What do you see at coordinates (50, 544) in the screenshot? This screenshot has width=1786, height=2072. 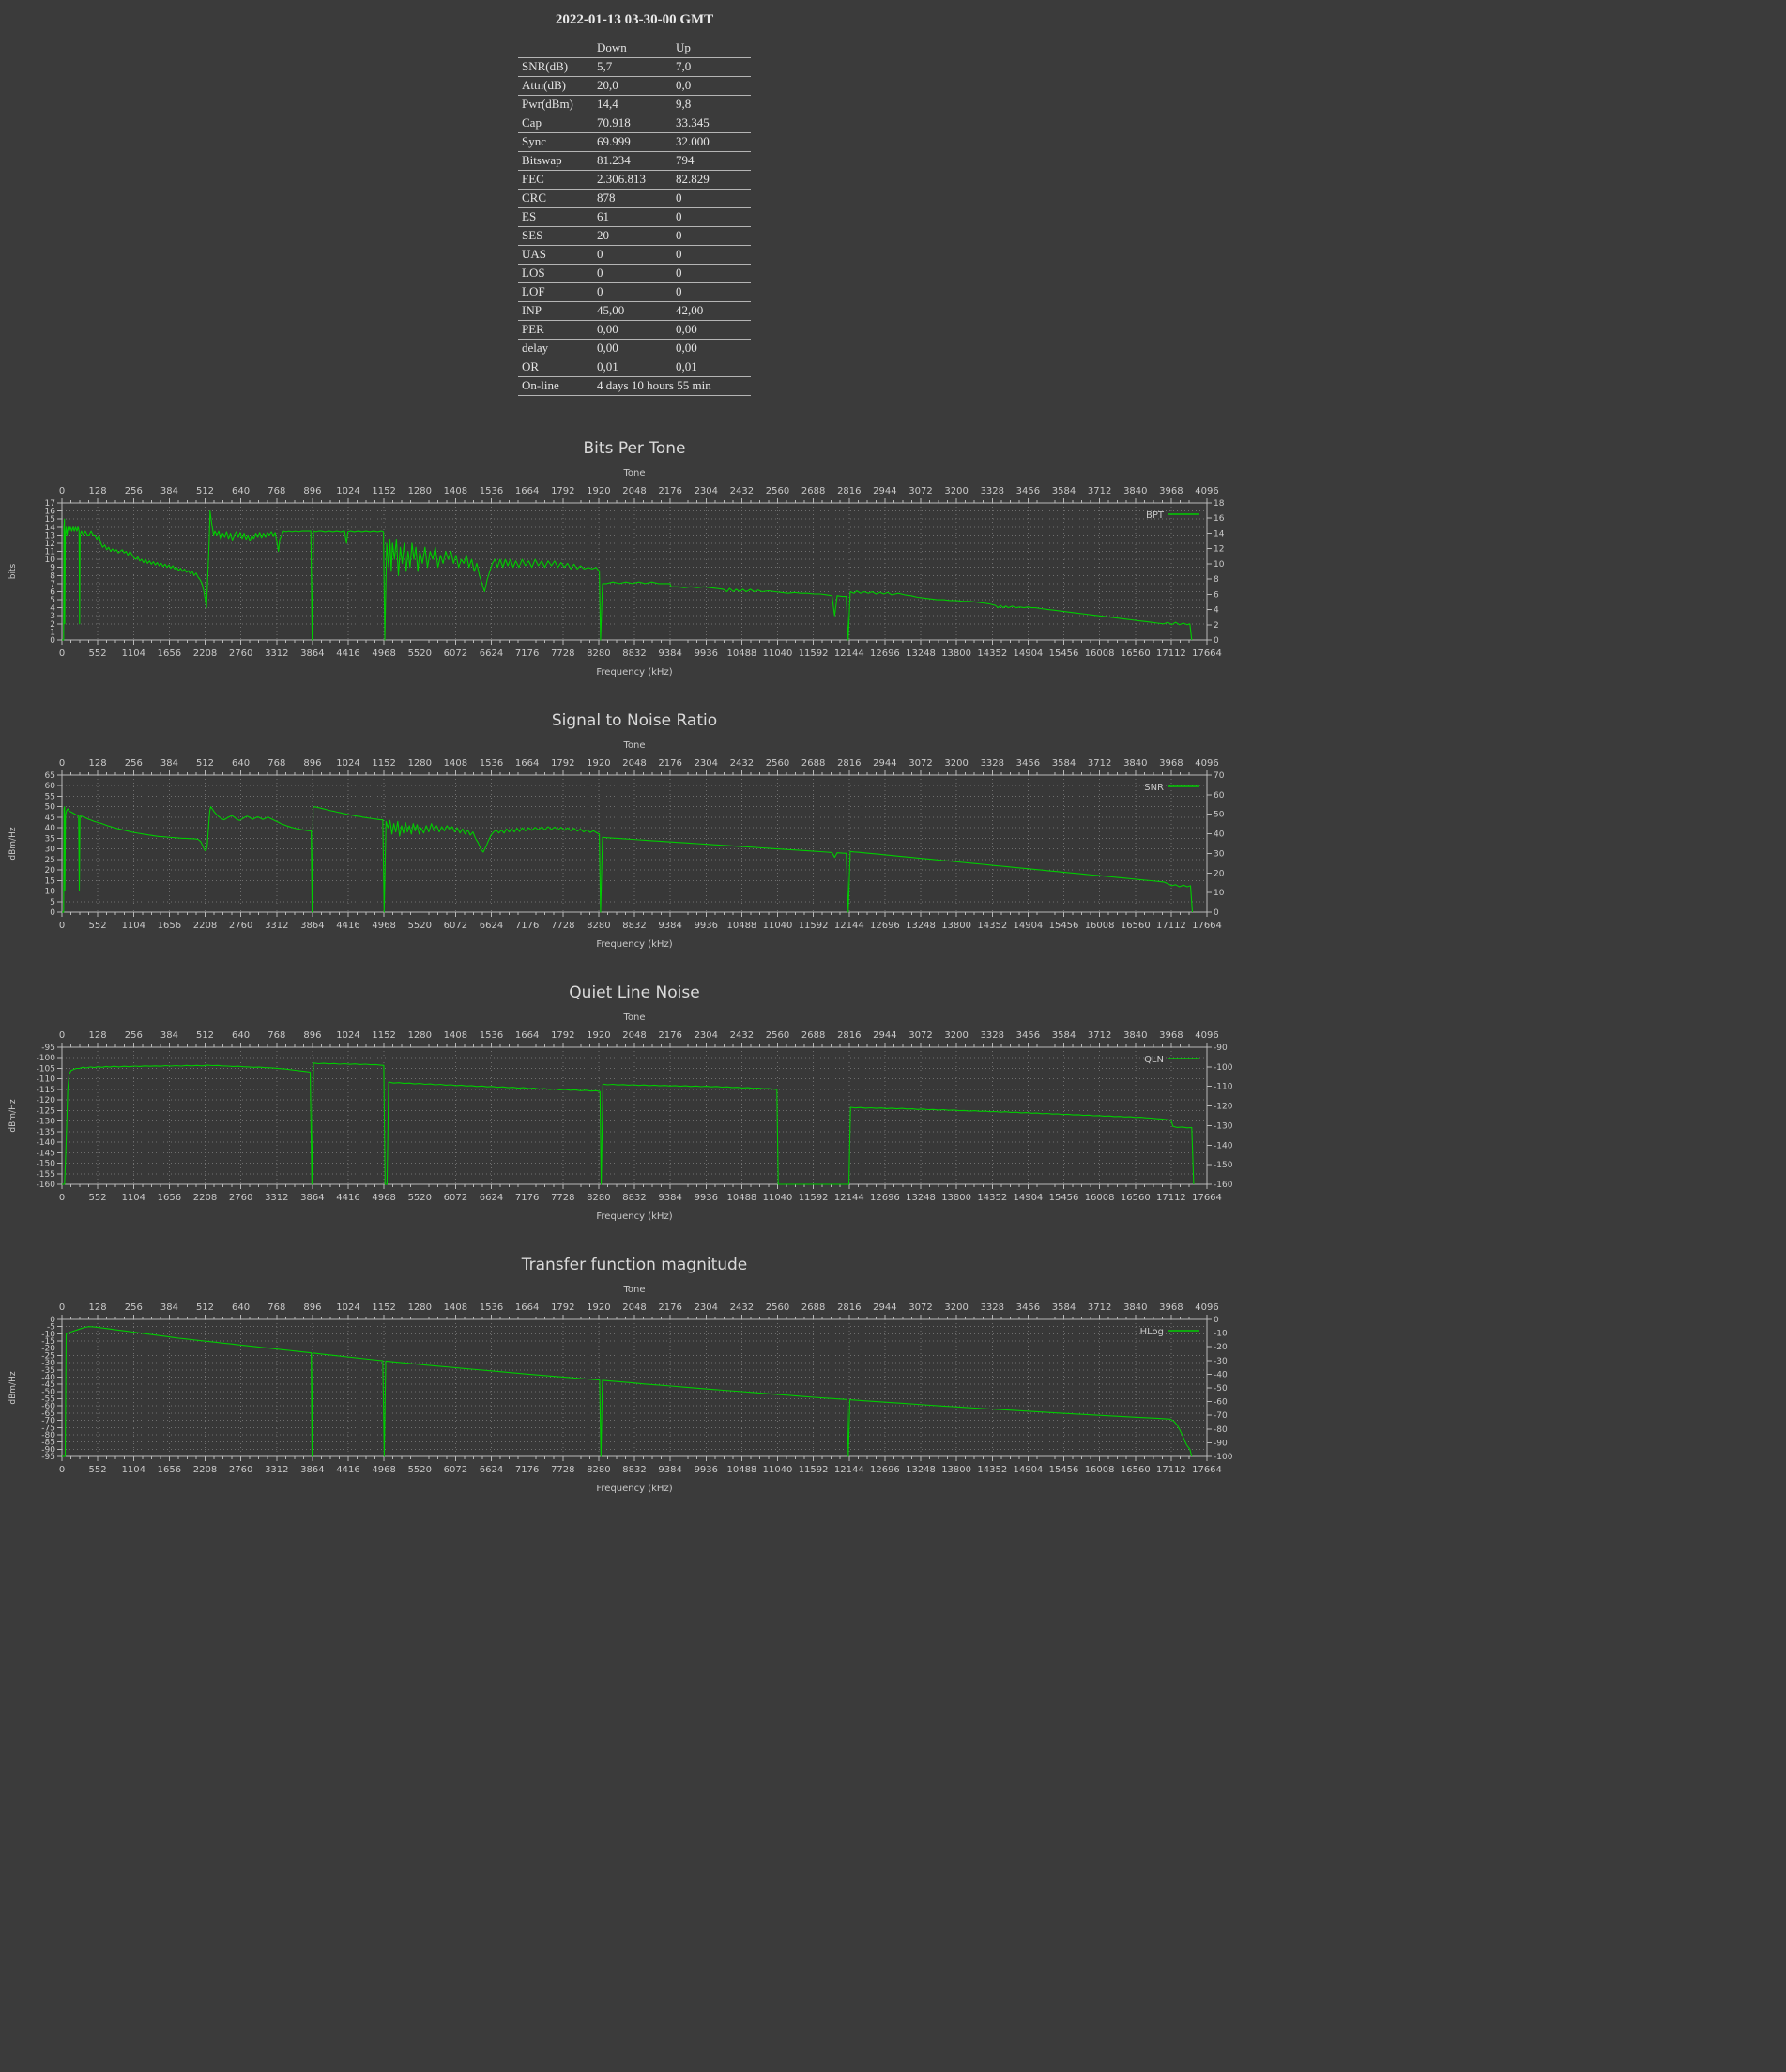 I see `svg-text: 12` at bounding box center [50, 544].